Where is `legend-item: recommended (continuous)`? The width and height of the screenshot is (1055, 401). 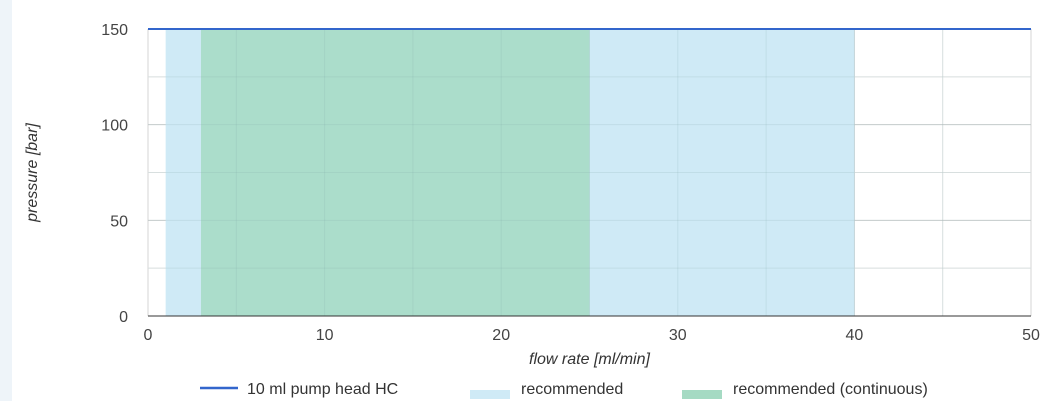
legend-item: recommended (continuous) is located at coordinates (805, 390).